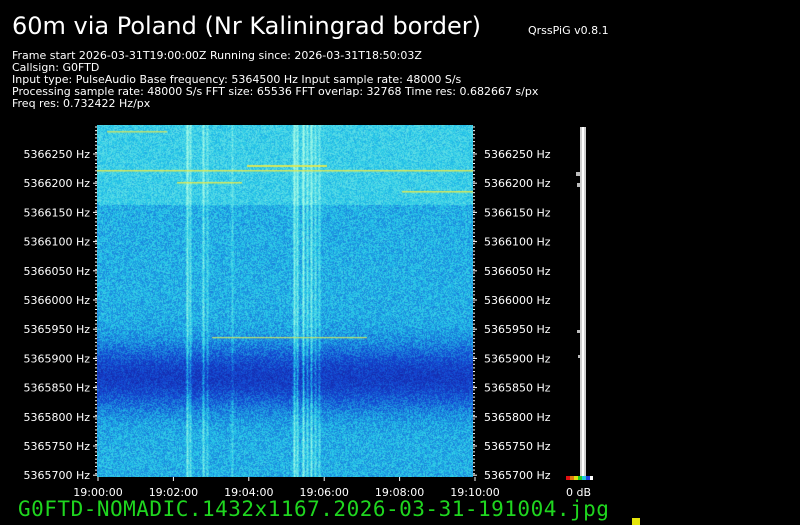  Describe the element at coordinates (56, 154) in the screenshot. I see `y-tick-label-left: 5366250 Hz` at that location.